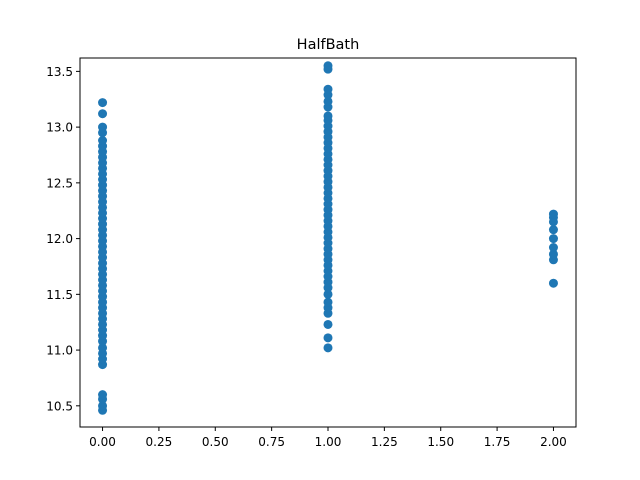 The width and height of the screenshot is (640, 480). What do you see at coordinates (59, 239) in the screenshot?
I see `y-tick-label: 12.0` at bounding box center [59, 239].